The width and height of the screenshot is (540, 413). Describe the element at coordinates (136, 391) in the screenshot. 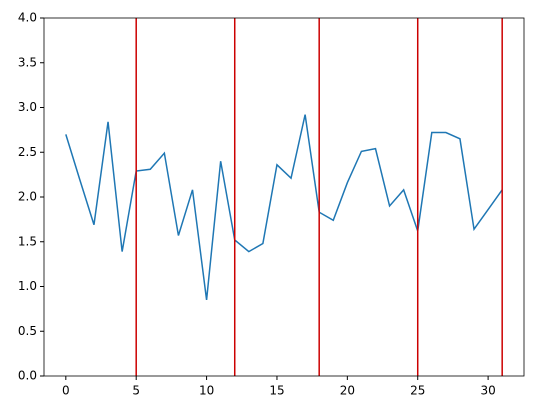

I see `x-tick-label: 5` at that location.